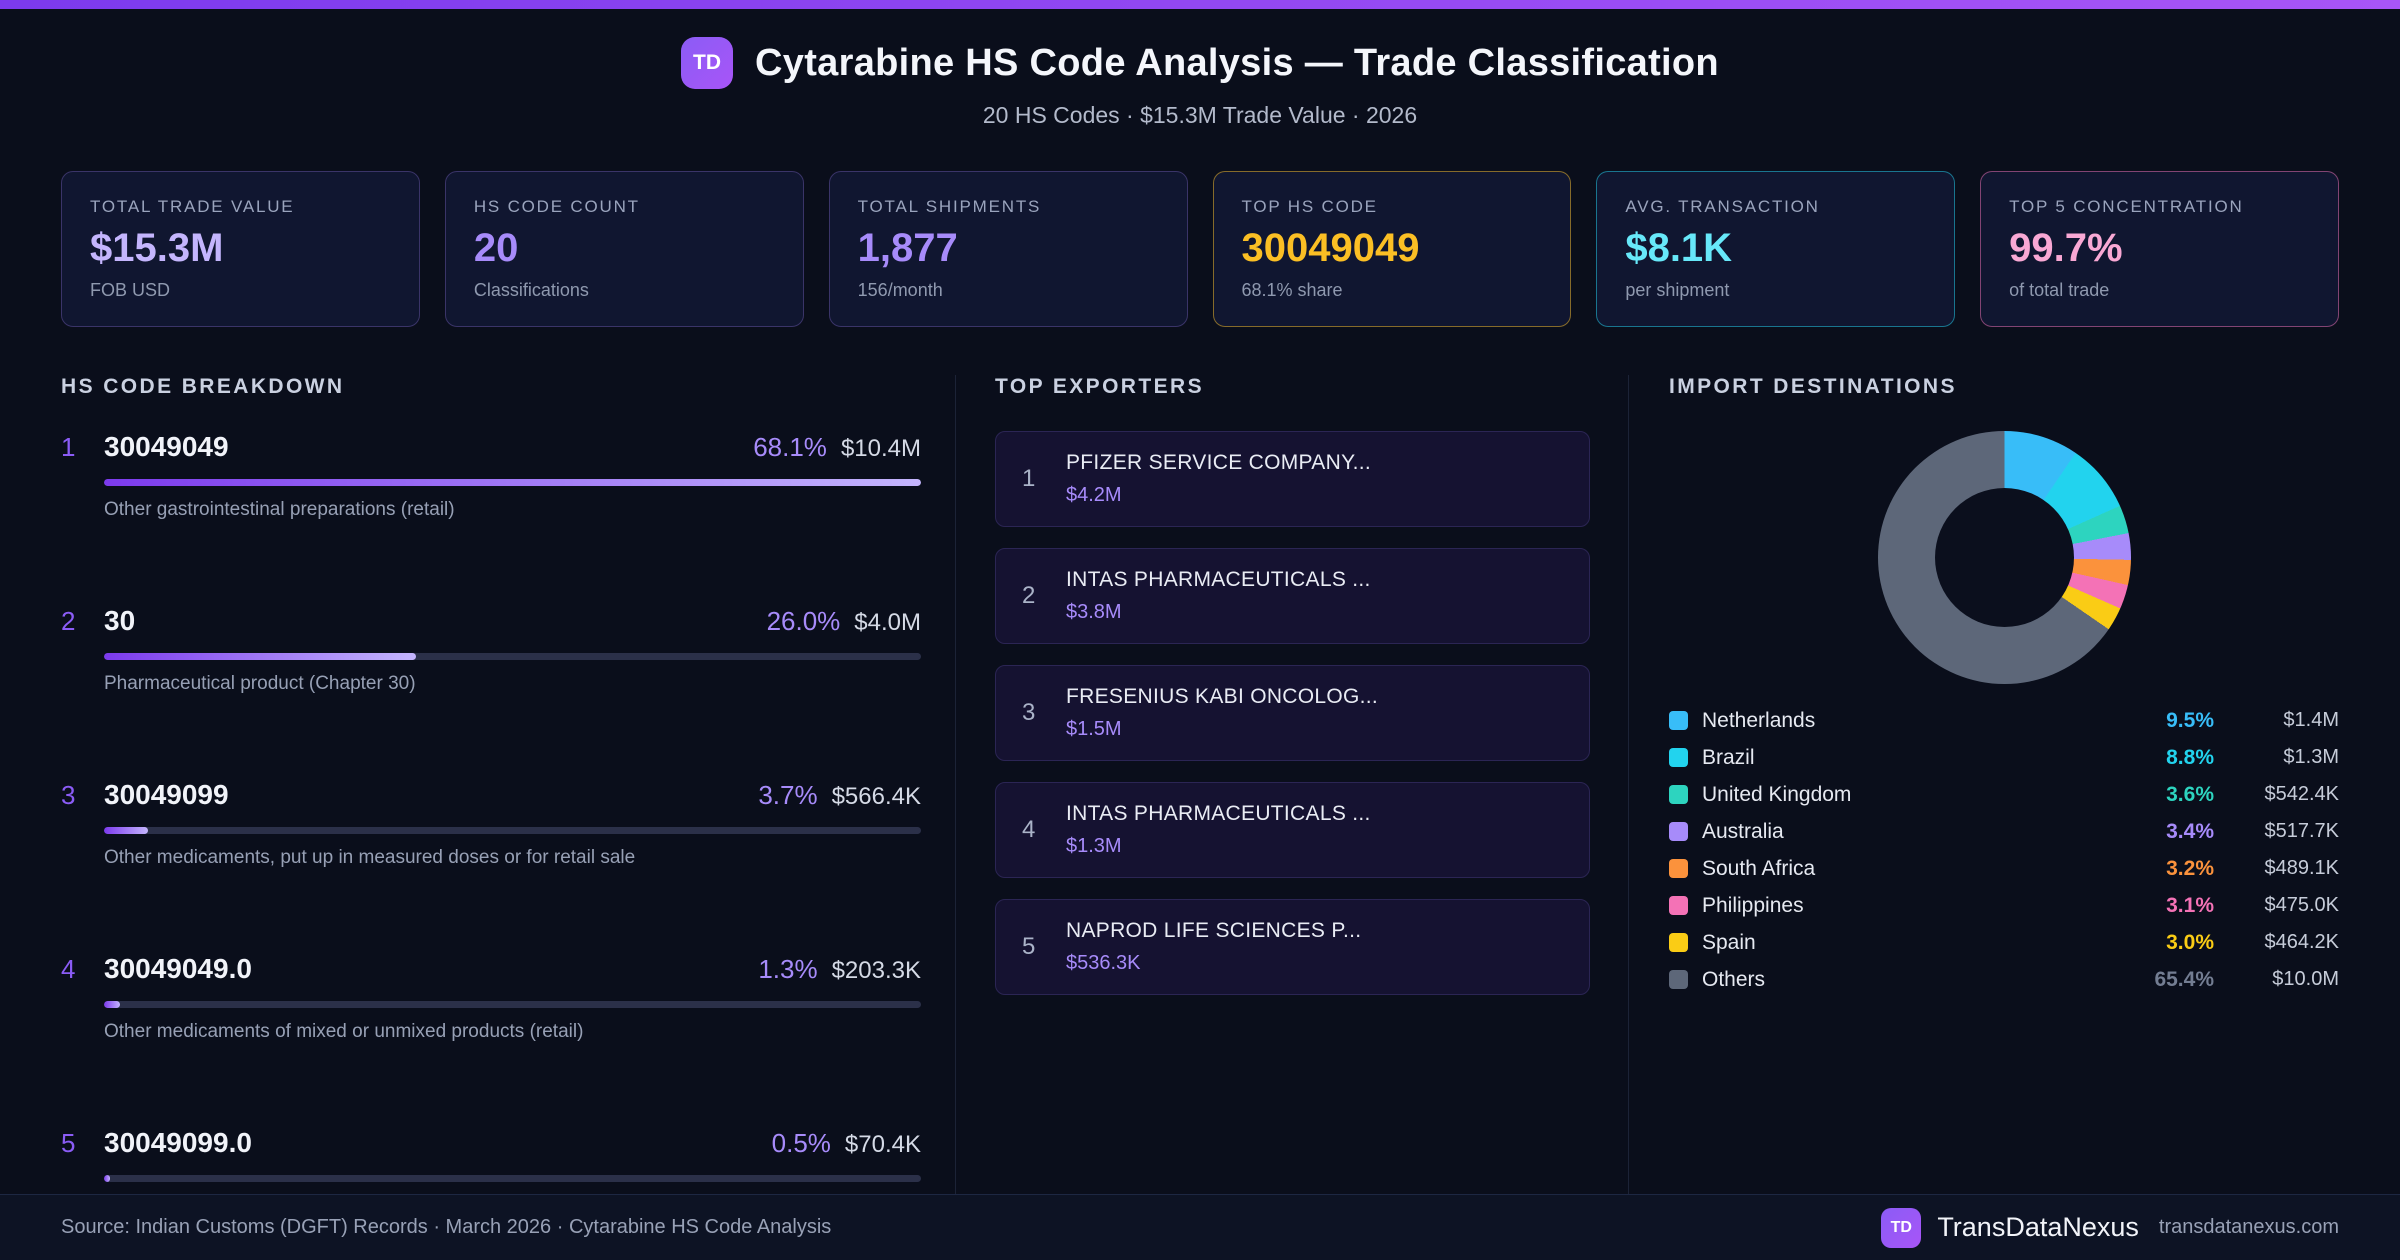 The width and height of the screenshot is (2400, 1260). Describe the element at coordinates (2301, 942) in the screenshot. I see `legend-value: $464.2K` at that location.